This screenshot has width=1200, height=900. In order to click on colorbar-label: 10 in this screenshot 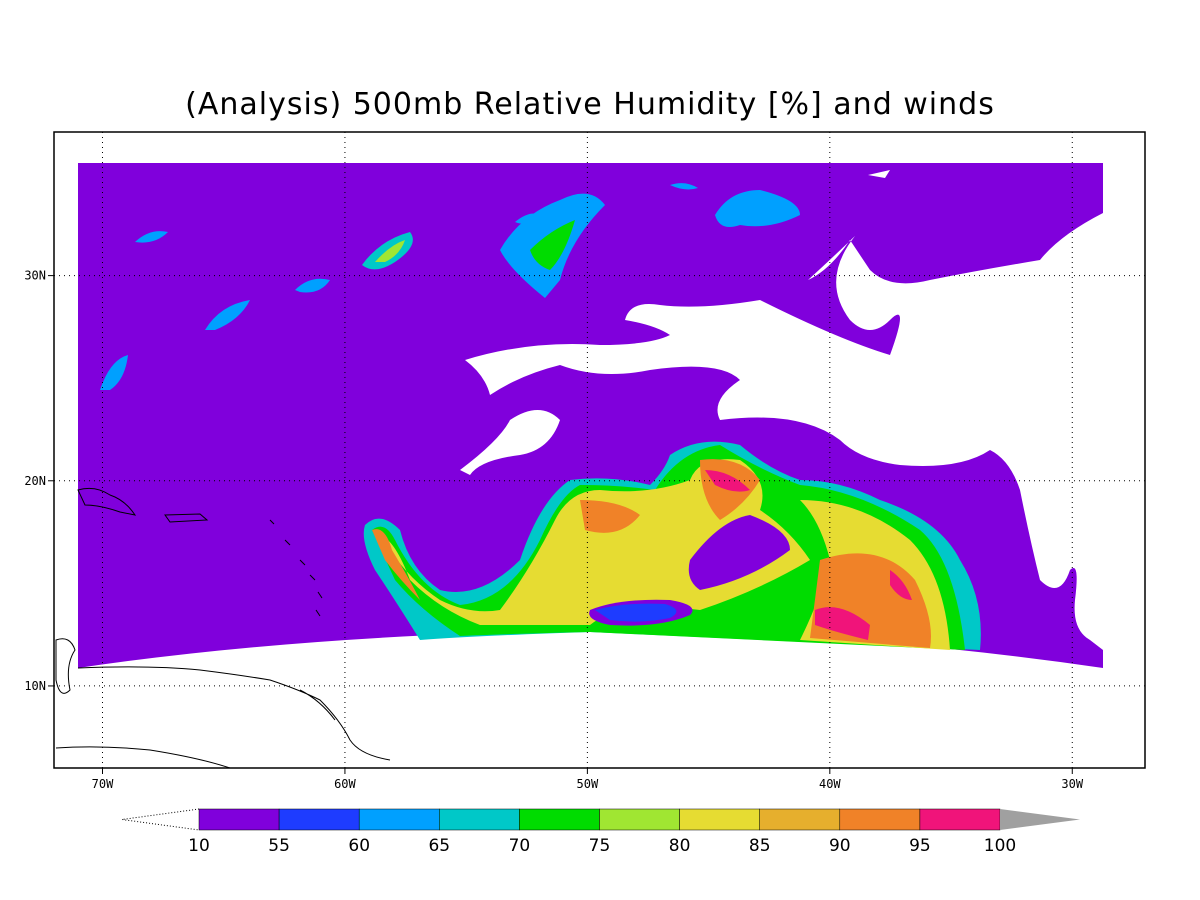, I will do `click(199, 846)`.